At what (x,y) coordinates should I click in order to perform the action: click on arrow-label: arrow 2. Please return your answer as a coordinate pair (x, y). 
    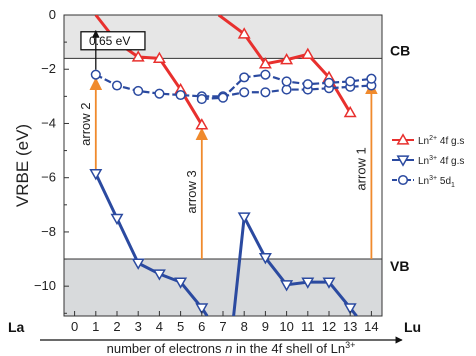
    Looking at the image, I should click on (85, 123).